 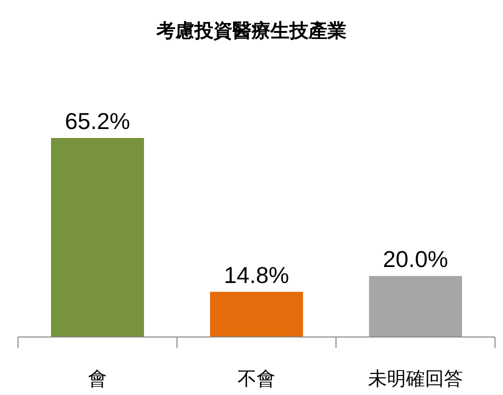 I want to click on data-label: 14.8%, so click(x=257, y=275).